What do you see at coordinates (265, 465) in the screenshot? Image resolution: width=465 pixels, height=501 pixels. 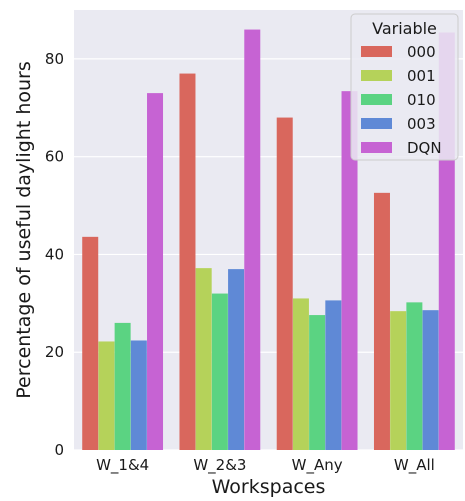 I see `x-axis-ticks: W_1&4 W_2&3 W_Any W_All` at bounding box center [265, 465].